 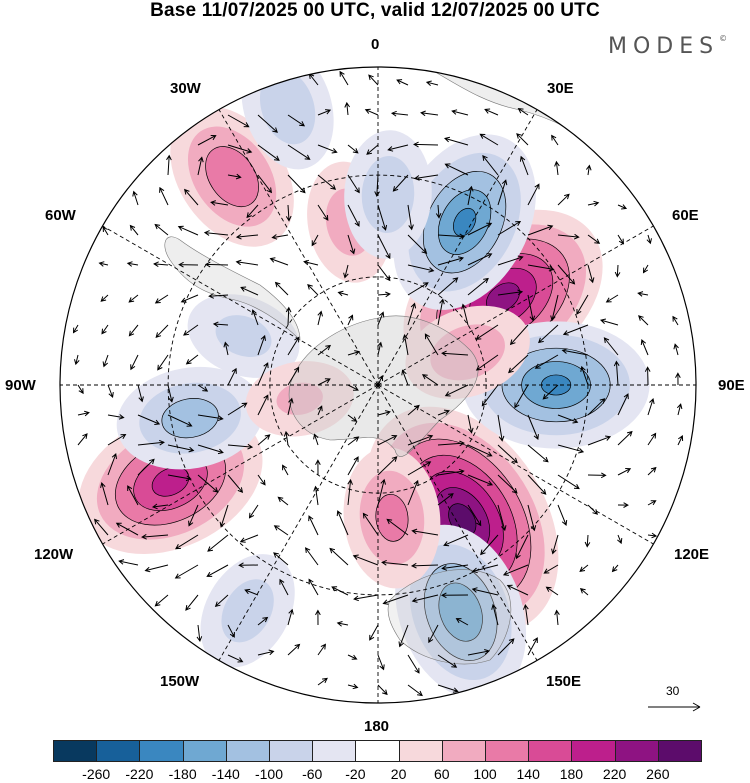 I want to click on colorbar-tick-label: 20, so click(x=398, y=774).